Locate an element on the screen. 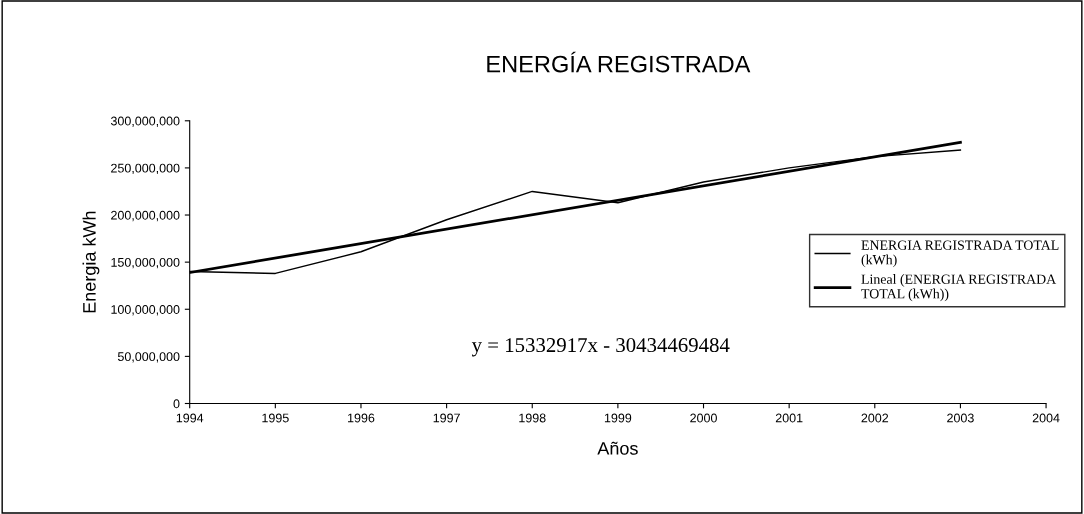  x-tick-label: 2000 is located at coordinates (703, 418).